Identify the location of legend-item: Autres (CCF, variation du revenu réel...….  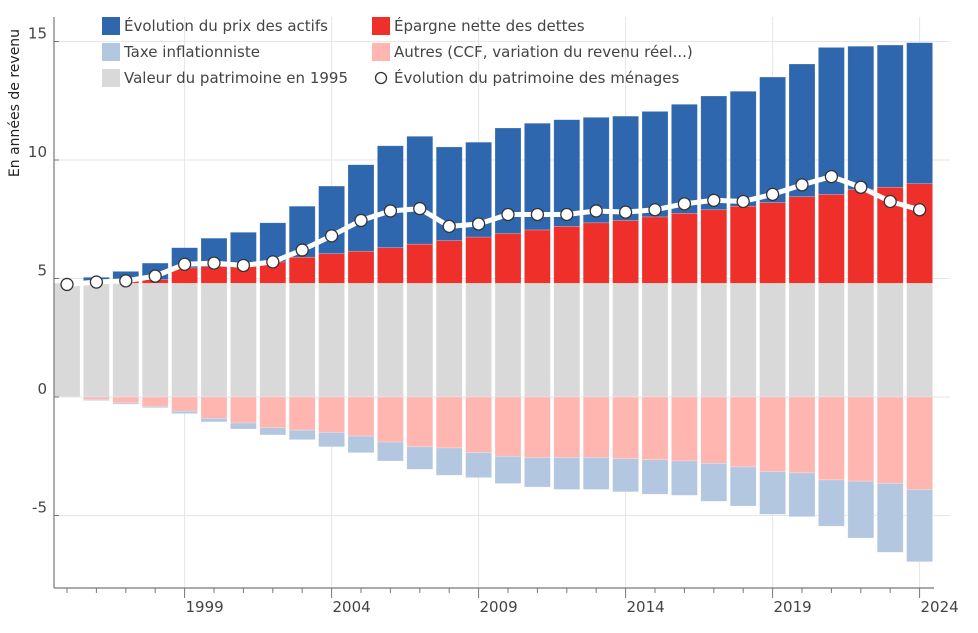
(532, 52).